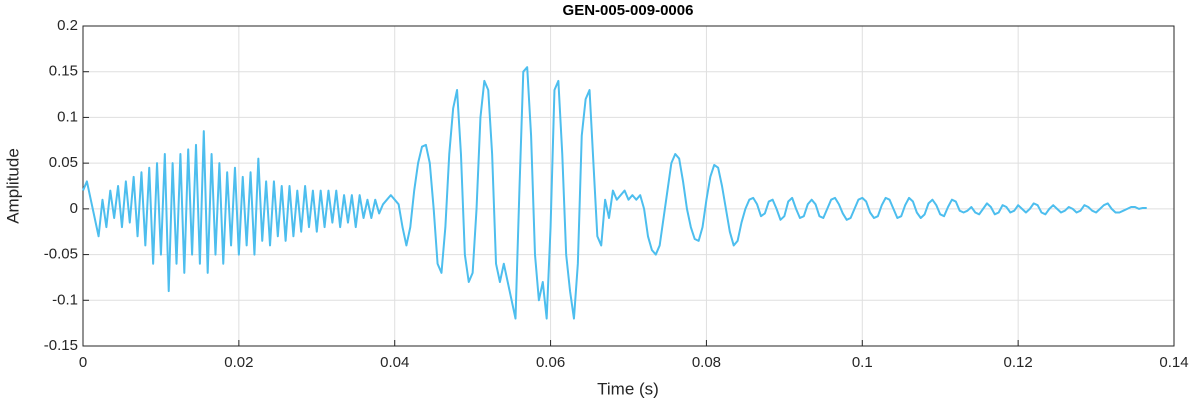  Describe the element at coordinates (61, 345) in the screenshot. I see `y-tick-label: -0.15` at that location.